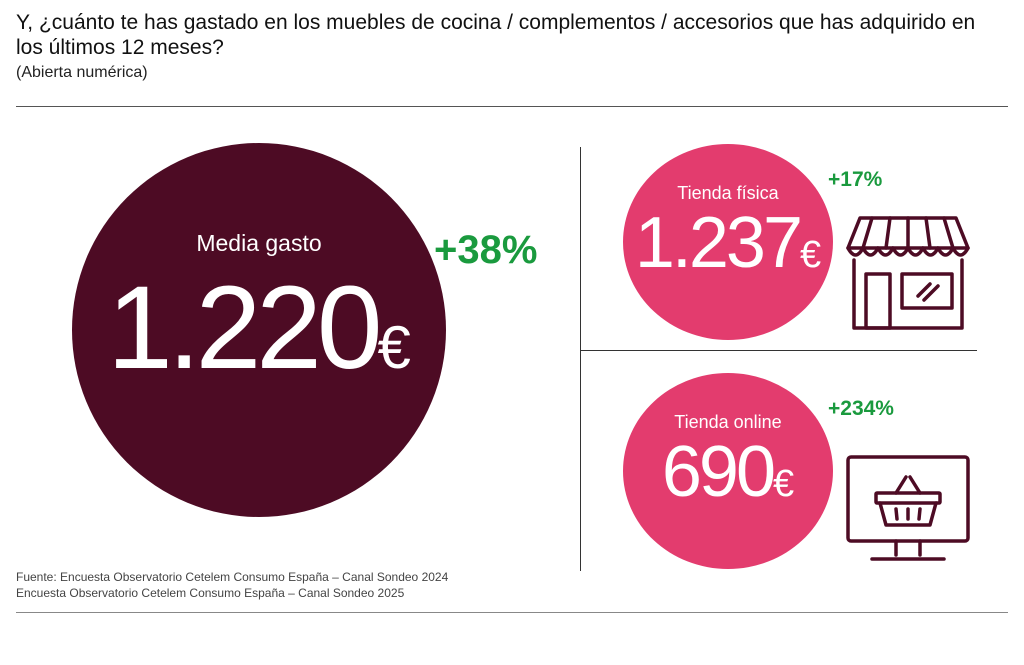  I want to click on physical-store-currency: €, so click(811, 254).